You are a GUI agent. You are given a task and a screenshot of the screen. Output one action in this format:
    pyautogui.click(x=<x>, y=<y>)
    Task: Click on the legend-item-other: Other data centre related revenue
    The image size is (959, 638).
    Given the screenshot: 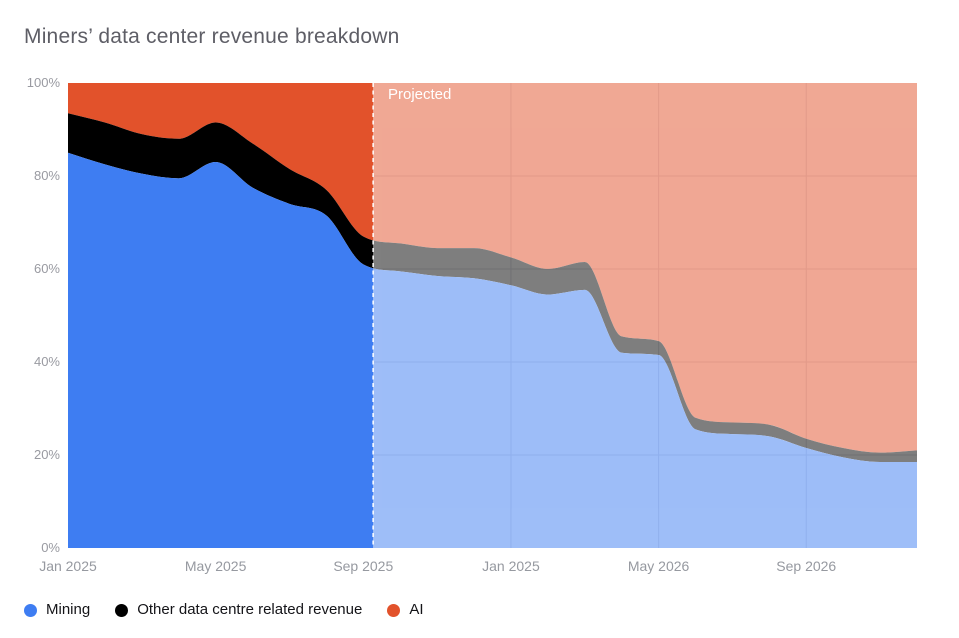 What is the action you would take?
    pyautogui.click(x=238, y=610)
    